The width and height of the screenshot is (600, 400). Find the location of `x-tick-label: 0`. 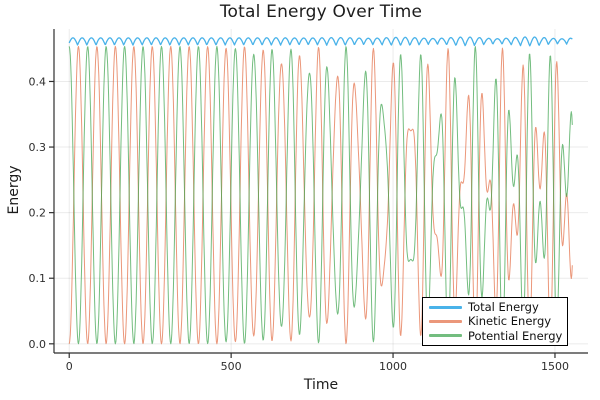

x-tick-label: 0 is located at coordinates (69, 366).